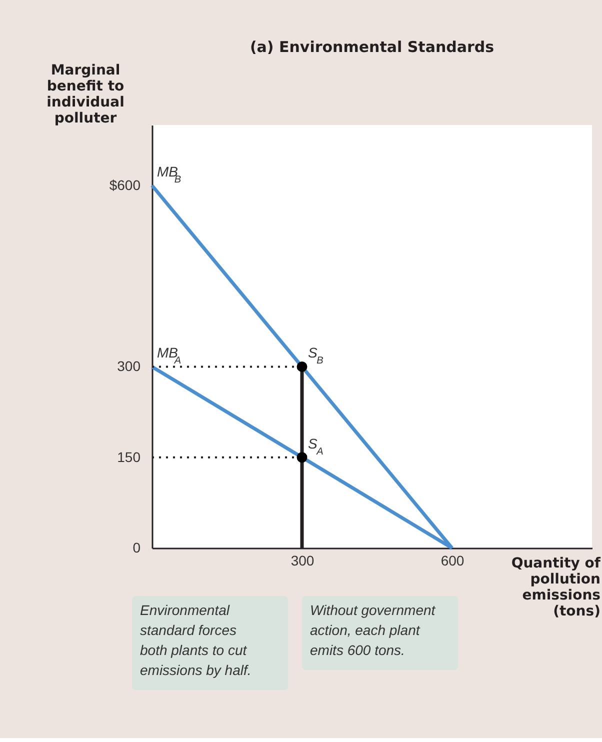 The image size is (602, 742). I want to click on y-tick-label: 0, so click(136, 548).